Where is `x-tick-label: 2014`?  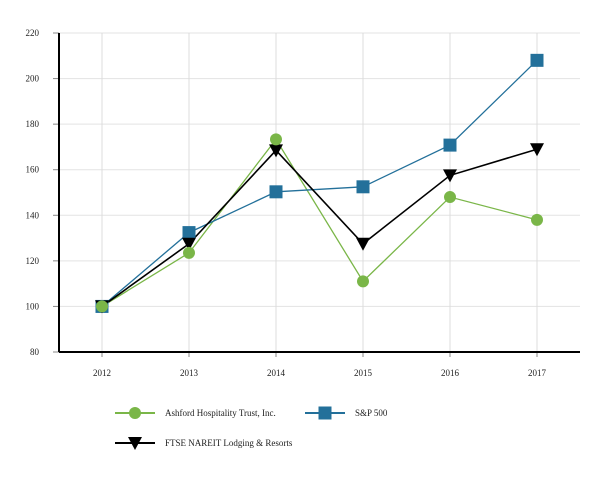 x-tick-label: 2014 is located at coordinates (276, 373).